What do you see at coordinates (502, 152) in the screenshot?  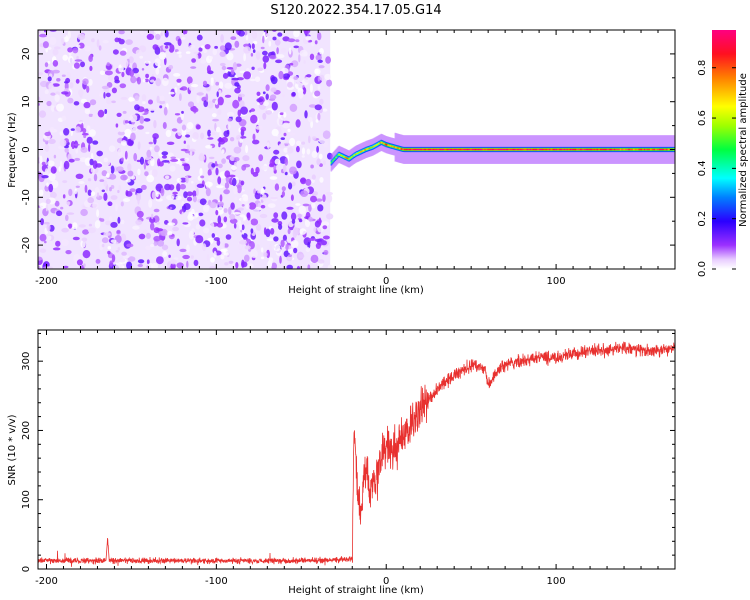 I see `signal-track` at bounding box center [502, 152].